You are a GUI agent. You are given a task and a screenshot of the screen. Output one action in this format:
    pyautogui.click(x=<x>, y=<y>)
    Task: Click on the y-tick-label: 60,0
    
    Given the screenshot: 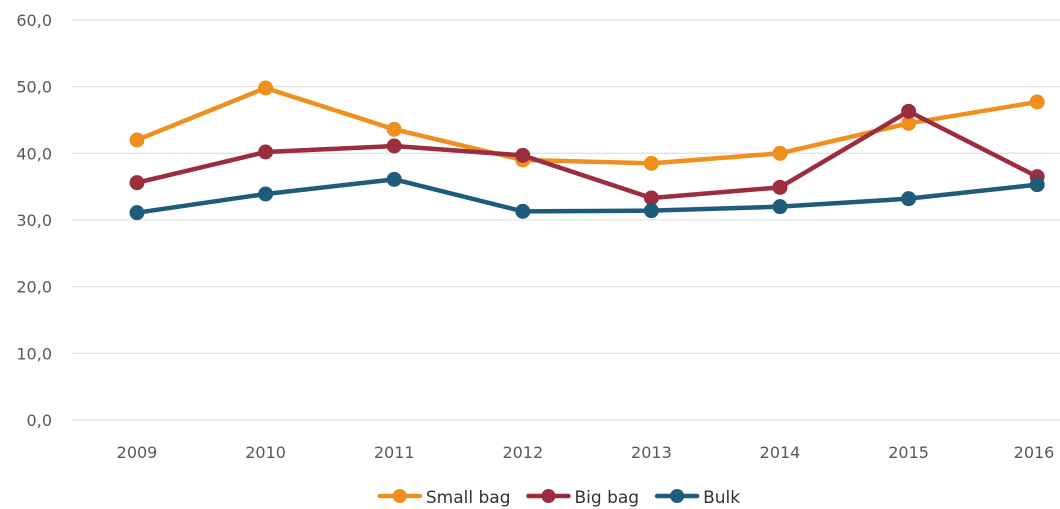 What is the action you would take?
    pyautogui.click(x=34, y=20)
    